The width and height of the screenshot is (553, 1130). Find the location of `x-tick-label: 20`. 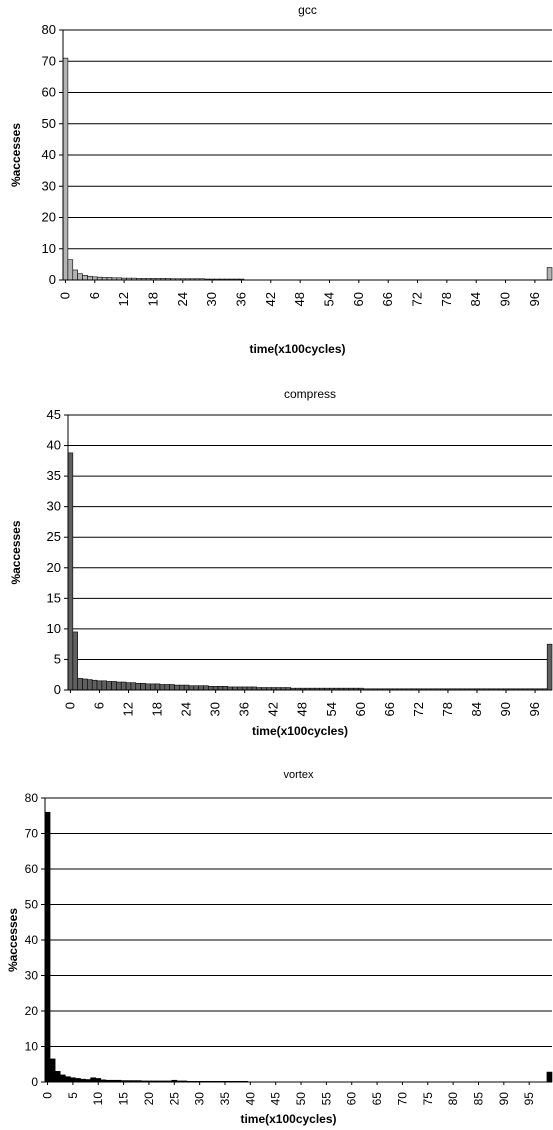

x-tick-label: 20 is located at coordinates (149, 1099).